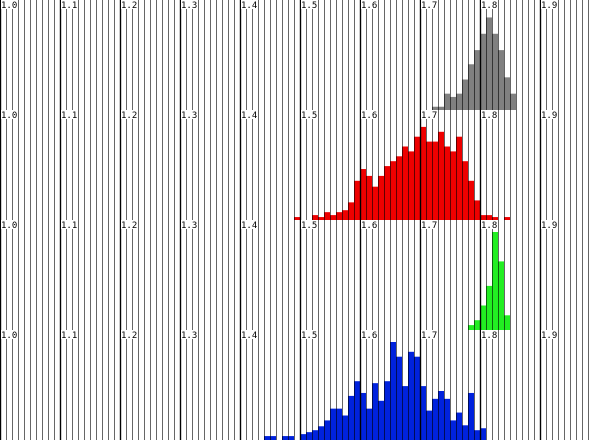 The height and width of the screenshot is (440, 606). Describe the element at coordinates (429, 336) in the screenshot. I see `tick-label-blue-7: 1.7` at that location.